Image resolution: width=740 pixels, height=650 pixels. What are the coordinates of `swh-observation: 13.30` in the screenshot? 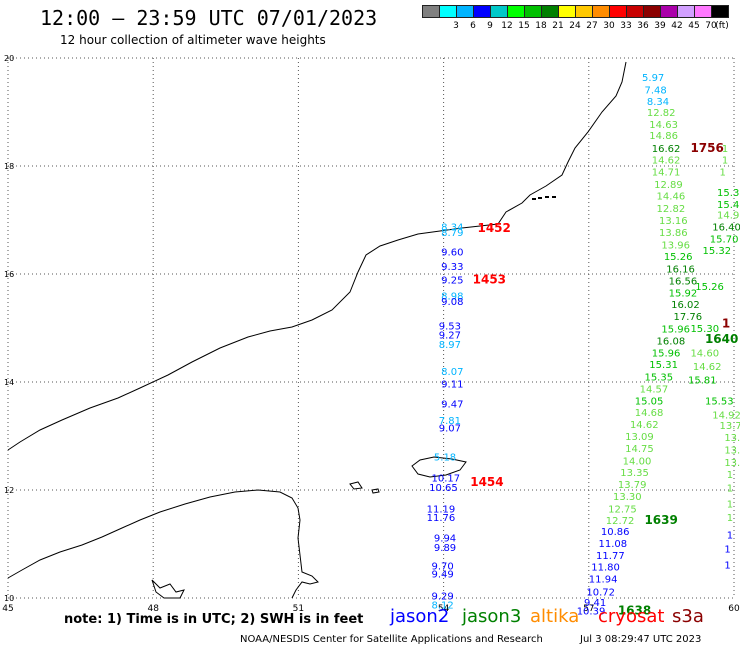 It's located at (627, 497).